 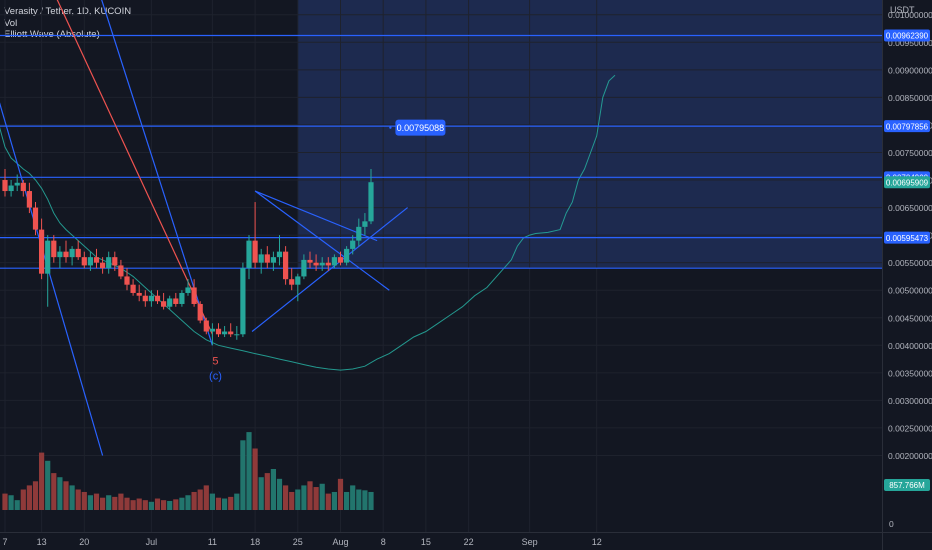 I want to click on y-tick-label: 0.00300000, so click(x=910, y=401).